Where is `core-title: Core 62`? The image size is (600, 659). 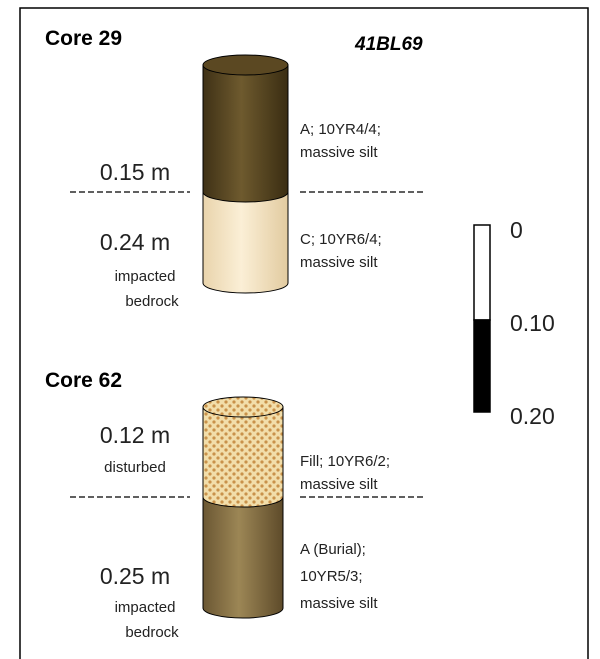
core-title: Core 62 is located at coordinates (83, 380).